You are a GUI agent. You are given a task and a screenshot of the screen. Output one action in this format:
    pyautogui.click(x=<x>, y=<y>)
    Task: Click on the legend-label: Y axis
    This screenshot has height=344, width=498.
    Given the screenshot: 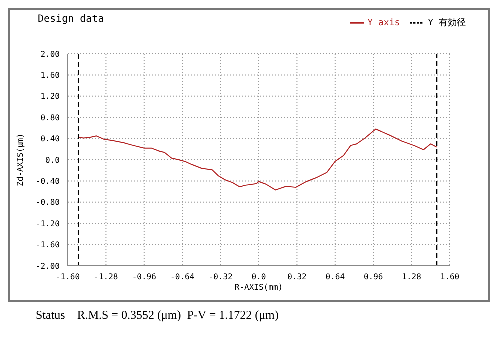 What is the action you would take?
    pyautogui.click(x=384, y=23)
    